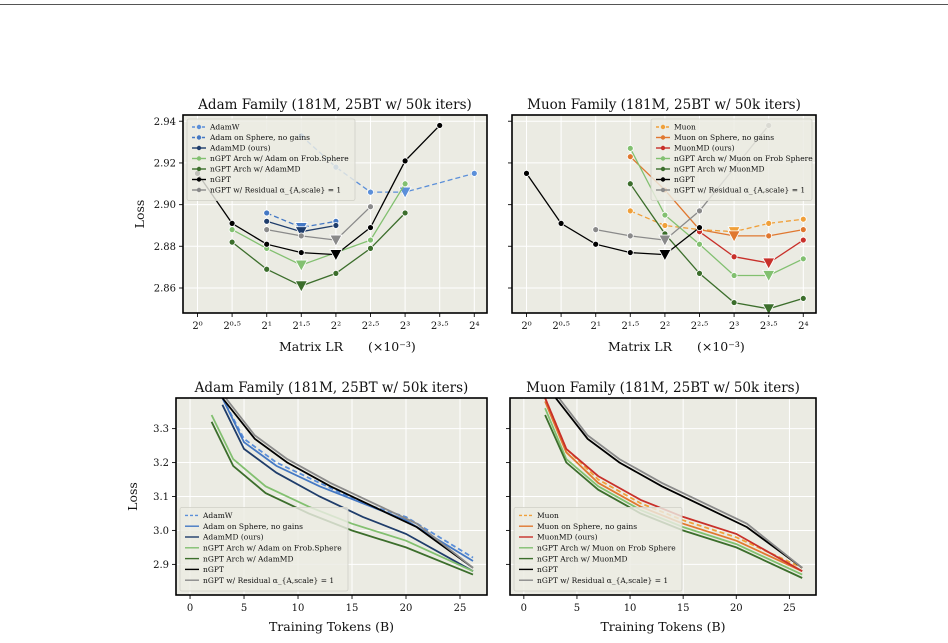 The image size is (948, 643). Describe the element at coordinates (272, 548) in the screenshot. I see `legend-entry: nGPT Arch w/ Adam on Frob.Sphere` at that location.